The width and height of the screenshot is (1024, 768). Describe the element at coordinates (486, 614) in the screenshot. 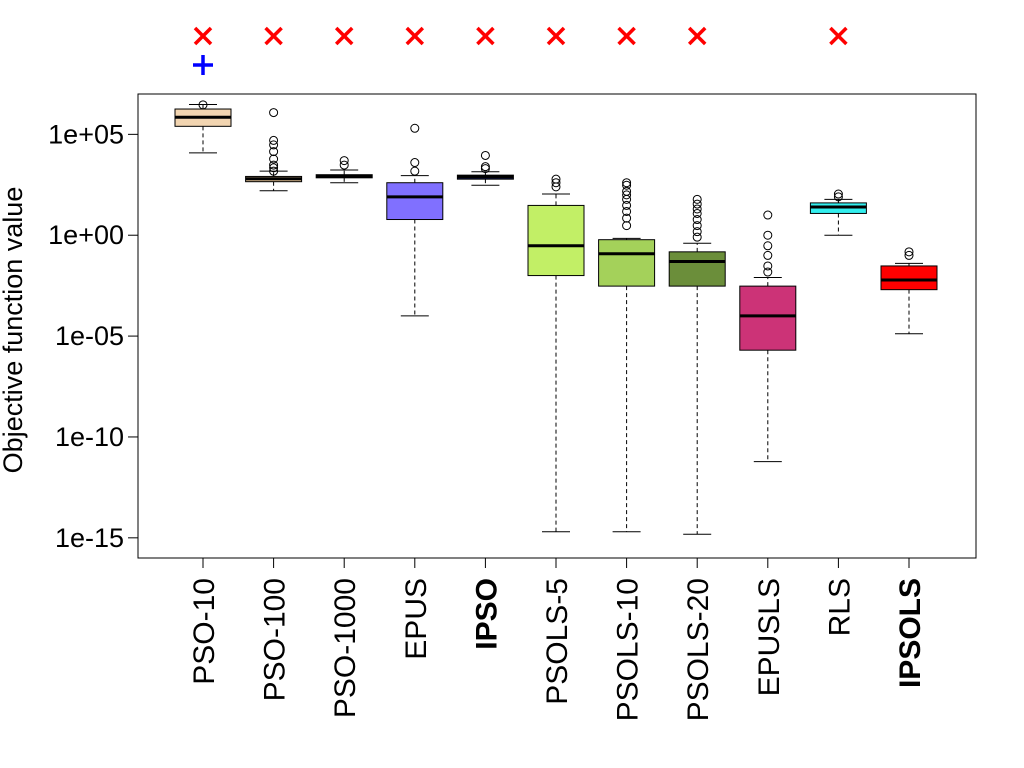

I see `x-category-label: IPSO` at that location.